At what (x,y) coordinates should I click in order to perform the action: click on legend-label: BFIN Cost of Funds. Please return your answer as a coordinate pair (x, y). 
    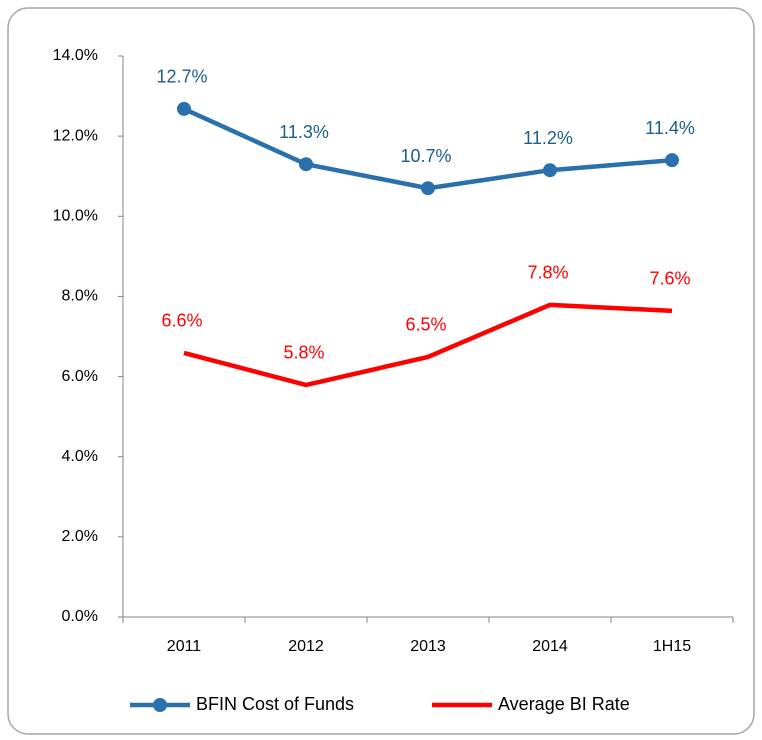
    Looking at the image, I should click on (275, 704).